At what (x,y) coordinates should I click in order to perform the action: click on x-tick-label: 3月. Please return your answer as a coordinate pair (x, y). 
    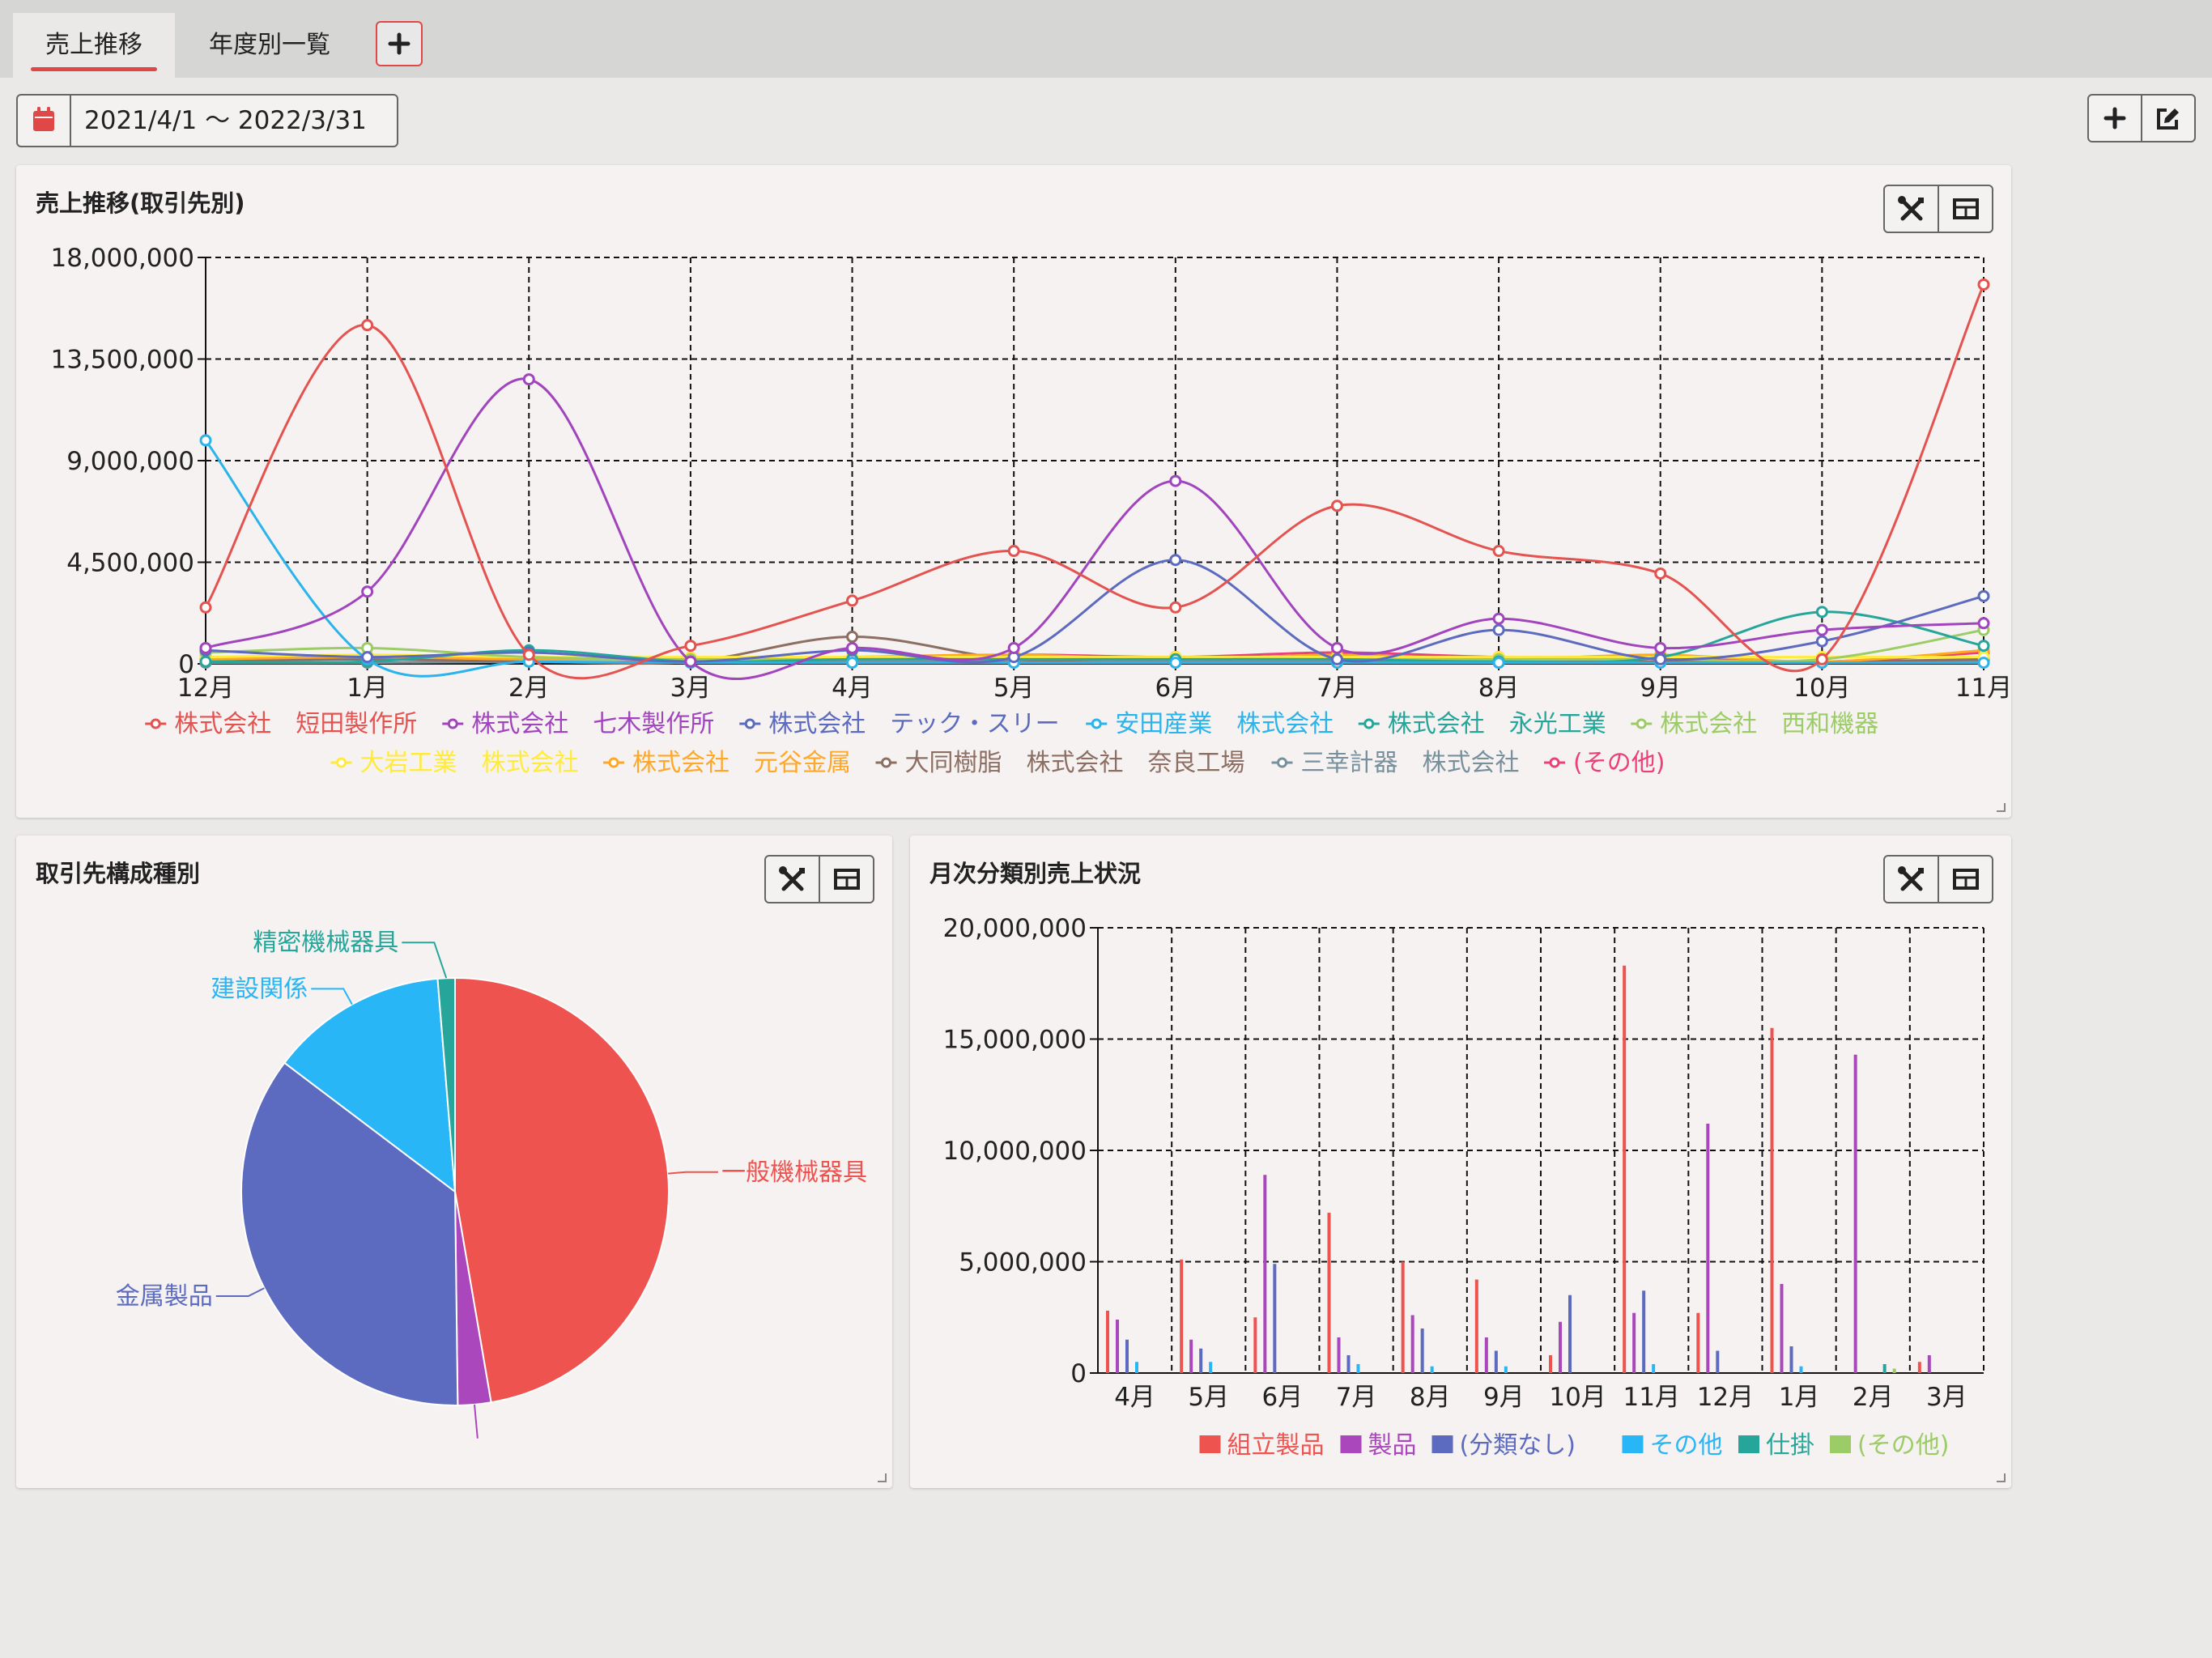
    Looking at the image, I should click on (1947, 1397).